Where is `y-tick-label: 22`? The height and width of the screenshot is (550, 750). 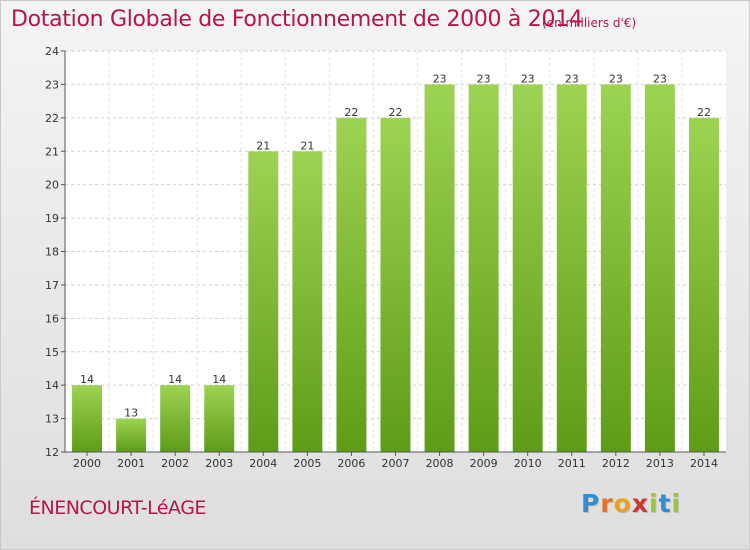 y-tick-label: 22 is located at coordinates (52, 118).